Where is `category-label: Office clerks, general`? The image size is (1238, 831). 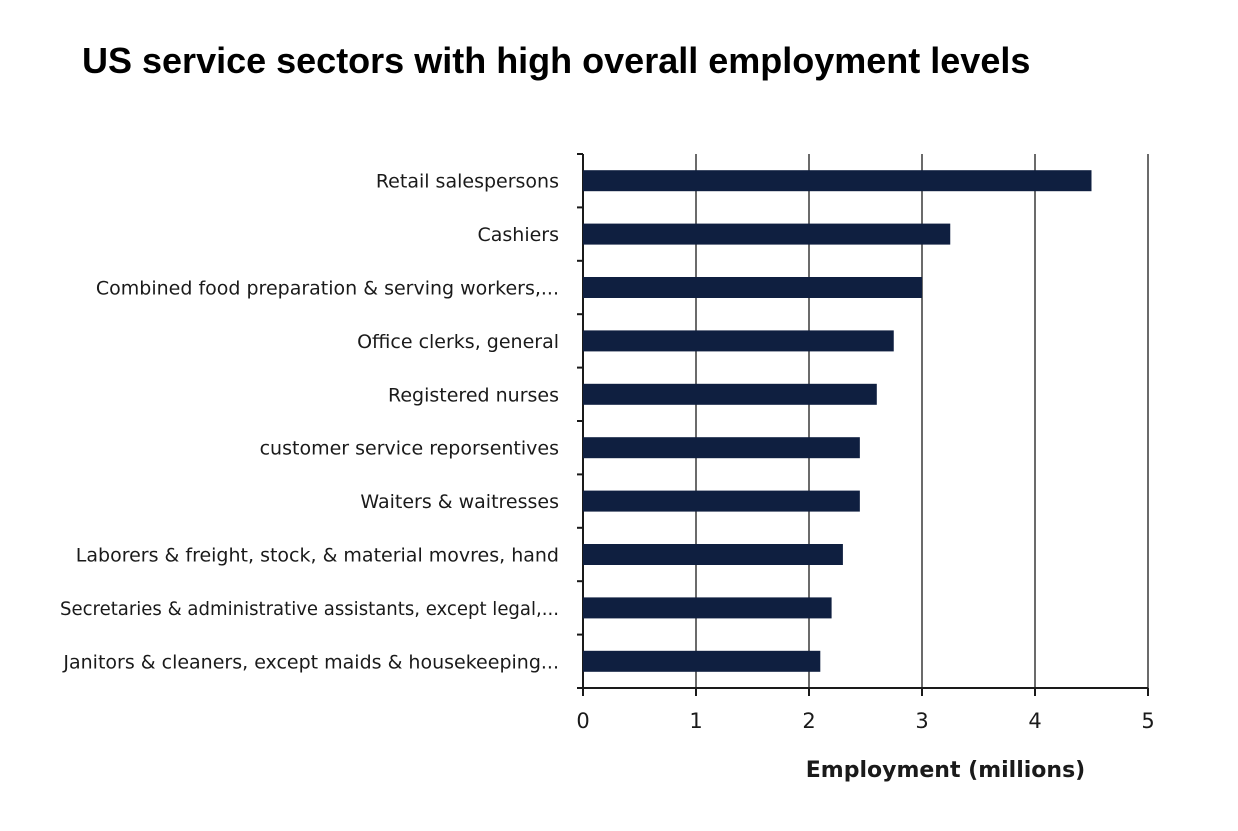 category-label: Office clerks, general is located at coordinates (458, 342).